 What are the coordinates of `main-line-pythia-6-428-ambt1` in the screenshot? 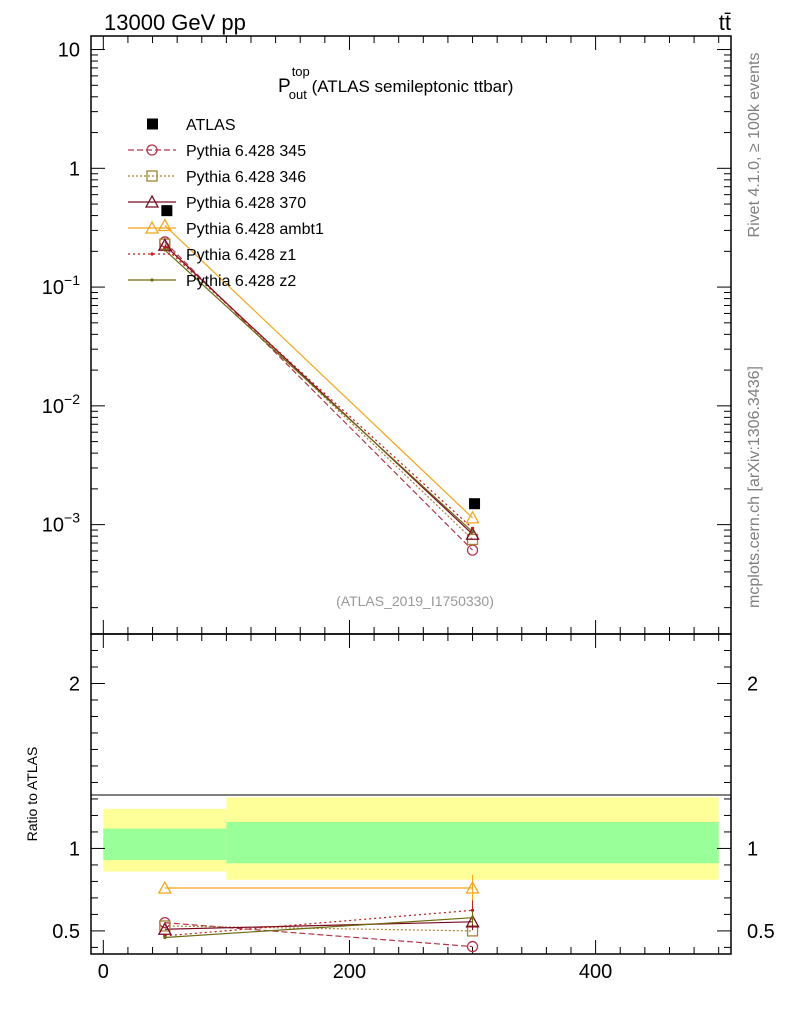 It's located at (318, 372).